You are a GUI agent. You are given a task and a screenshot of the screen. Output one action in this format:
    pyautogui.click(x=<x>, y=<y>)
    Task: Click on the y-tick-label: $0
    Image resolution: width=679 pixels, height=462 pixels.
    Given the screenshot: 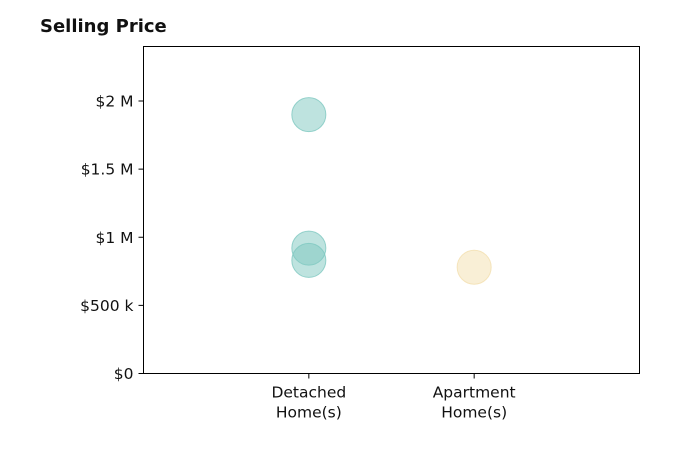 What is the action you would take?
    pyautogui.click(x=124, y=374)
    